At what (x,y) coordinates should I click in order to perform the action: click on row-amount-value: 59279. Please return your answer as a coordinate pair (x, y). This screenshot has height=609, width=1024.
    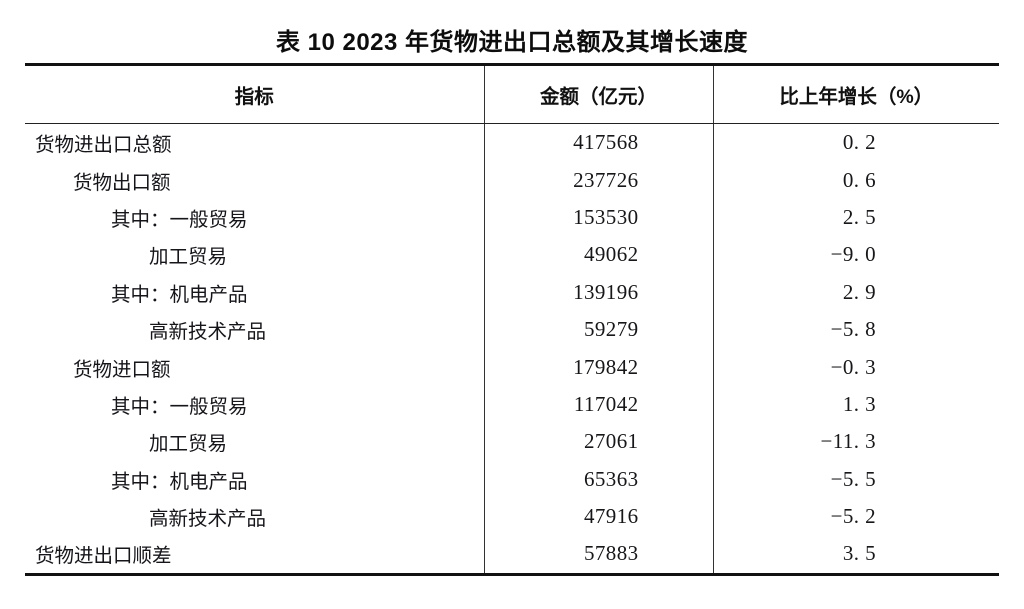
    Looking at the image, I should click on (598, 329).